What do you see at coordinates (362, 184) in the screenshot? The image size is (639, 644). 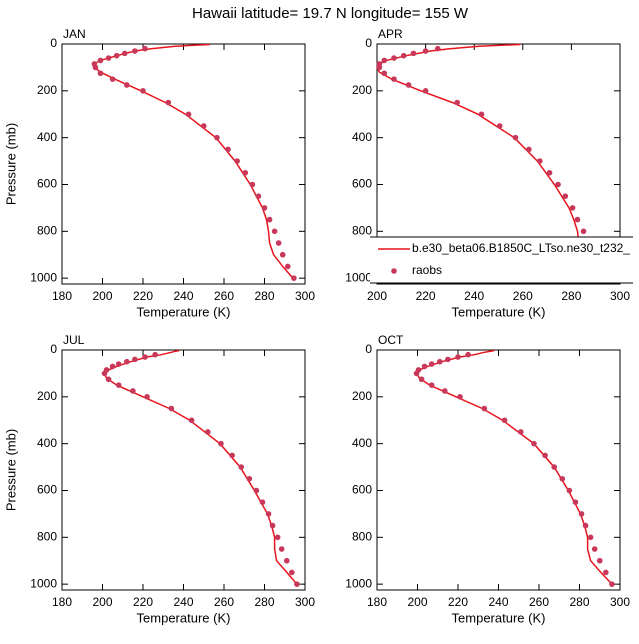 I see `y-tick-label: 600` at bounding box center [362, 184].